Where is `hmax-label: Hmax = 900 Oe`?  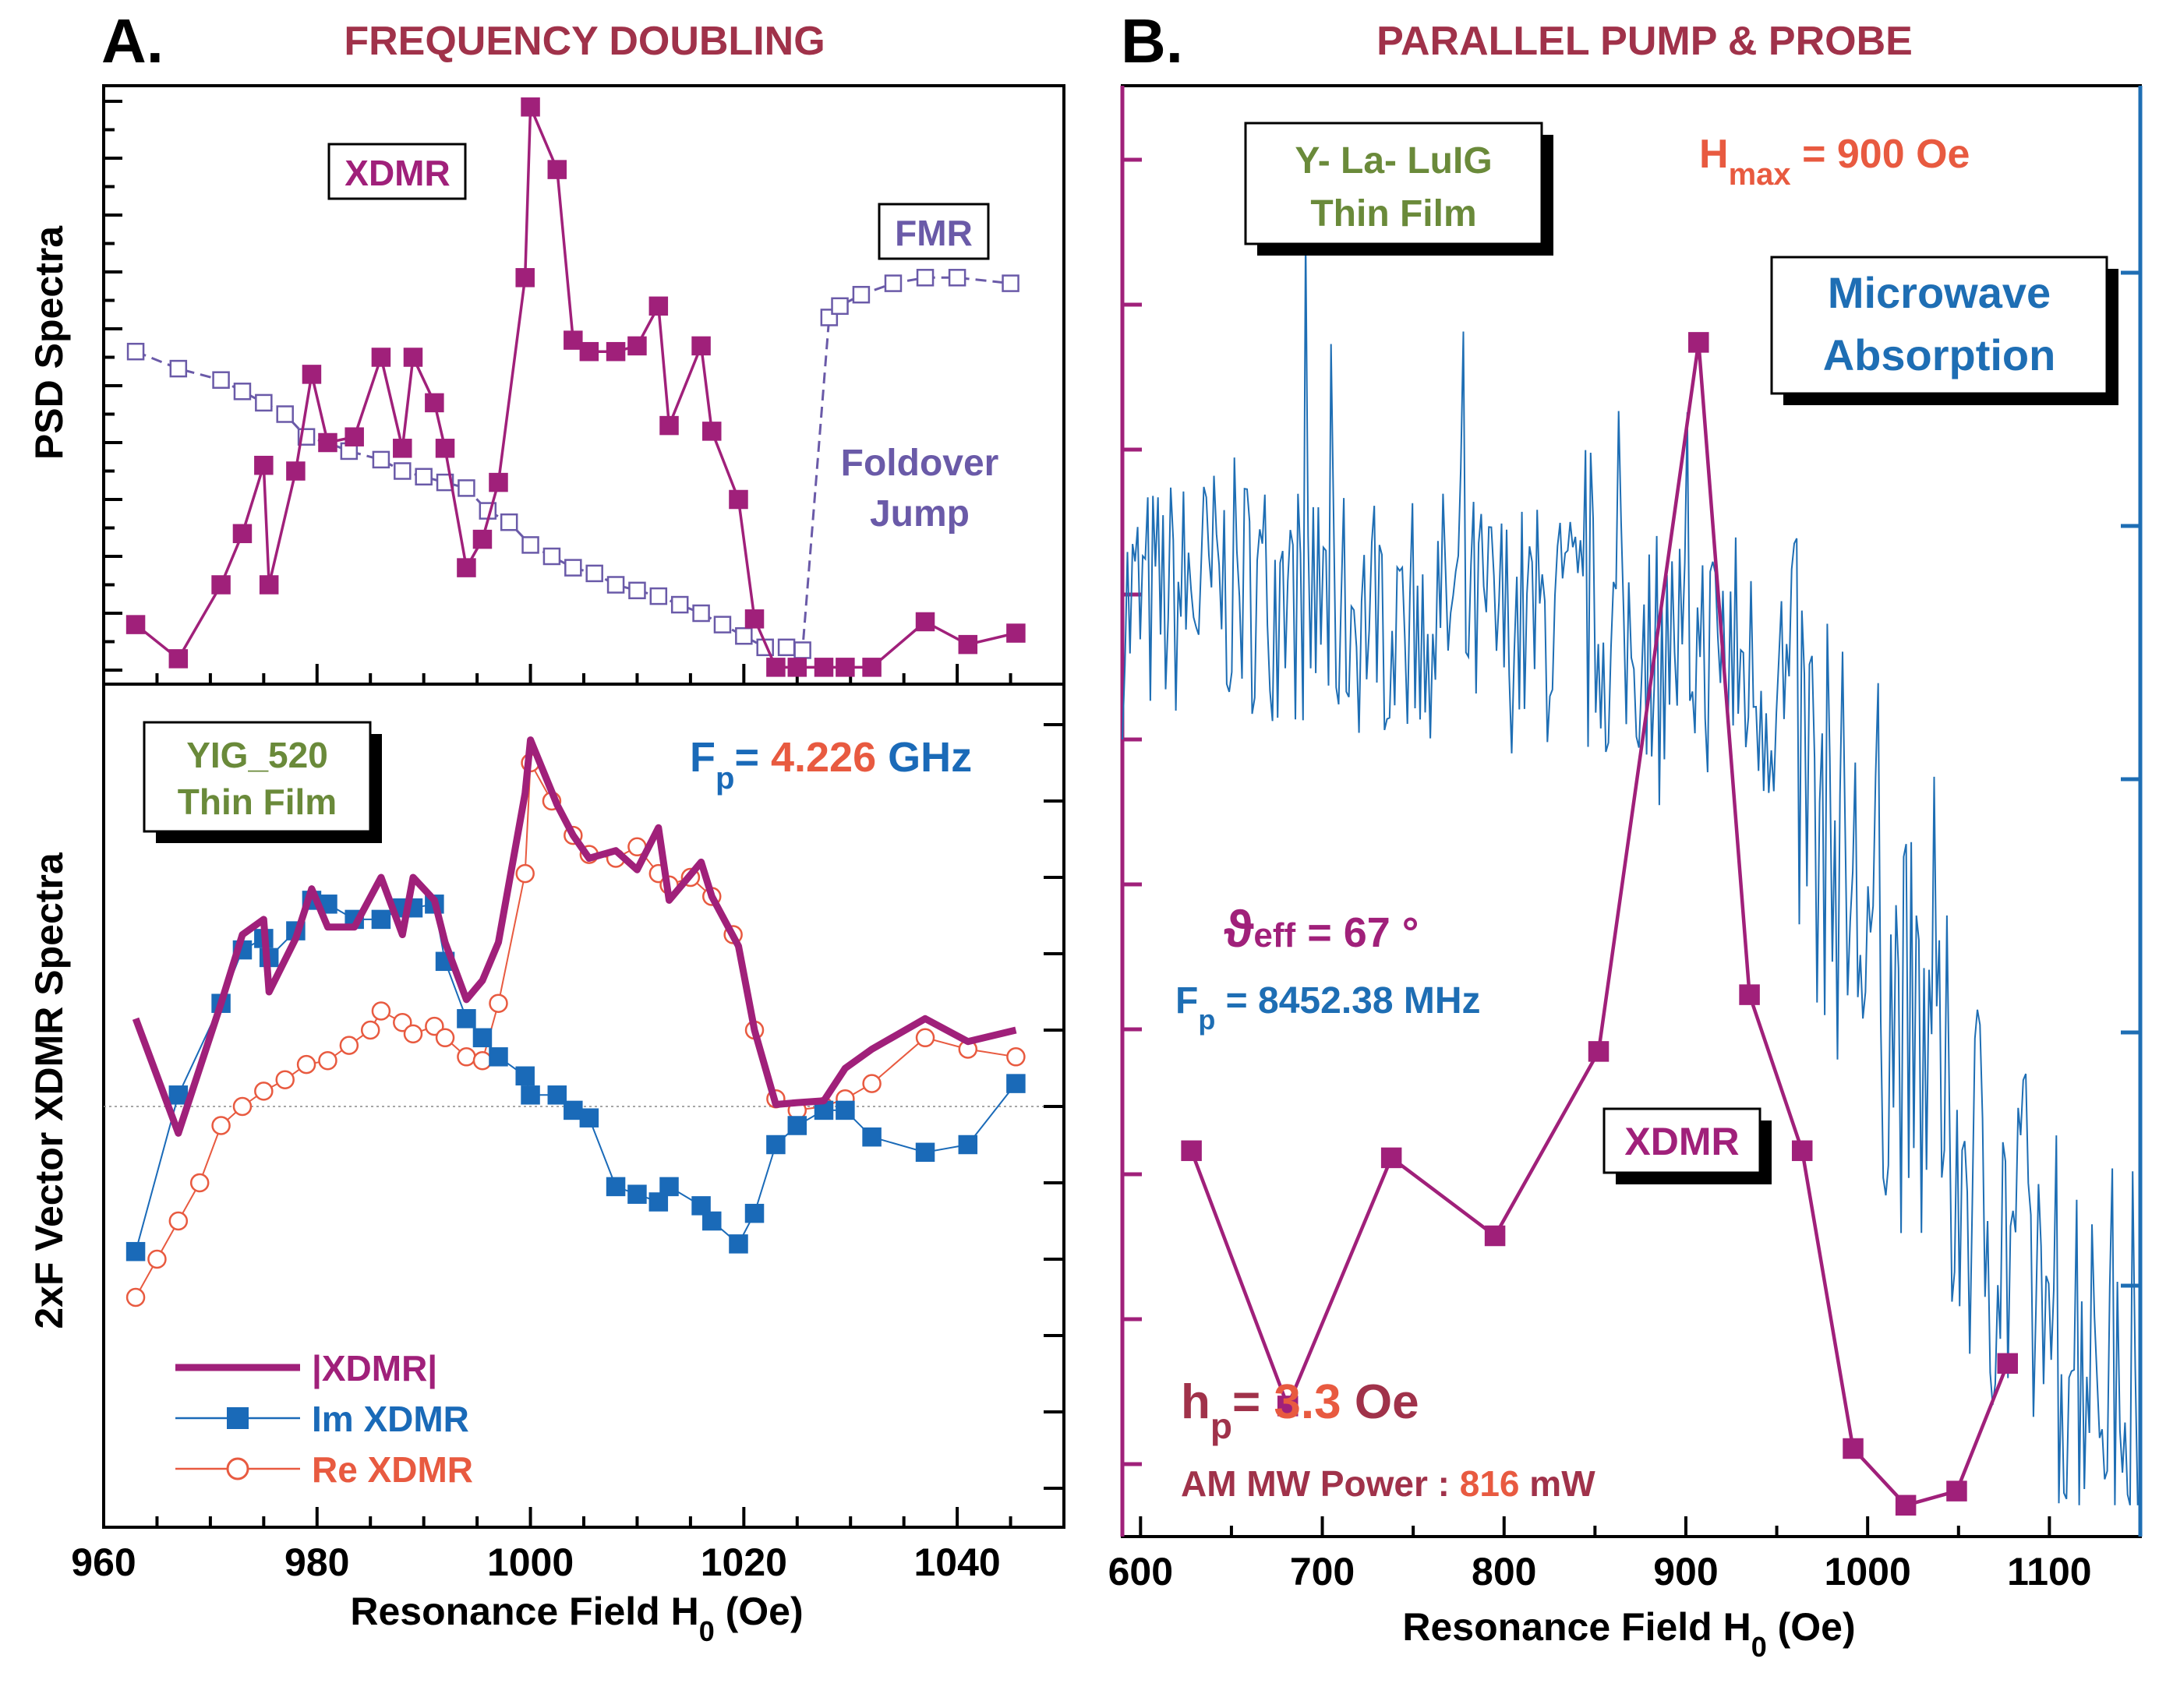
hmax-label: Hmax = 900 Oe is located at coordinates (1834, 162).